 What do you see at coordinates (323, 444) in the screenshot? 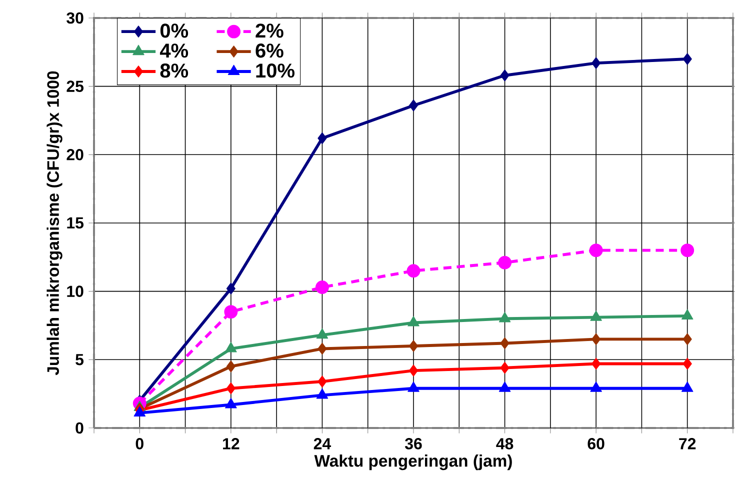
I see `x-tick-label: 24` at bounding box center [323, 444].